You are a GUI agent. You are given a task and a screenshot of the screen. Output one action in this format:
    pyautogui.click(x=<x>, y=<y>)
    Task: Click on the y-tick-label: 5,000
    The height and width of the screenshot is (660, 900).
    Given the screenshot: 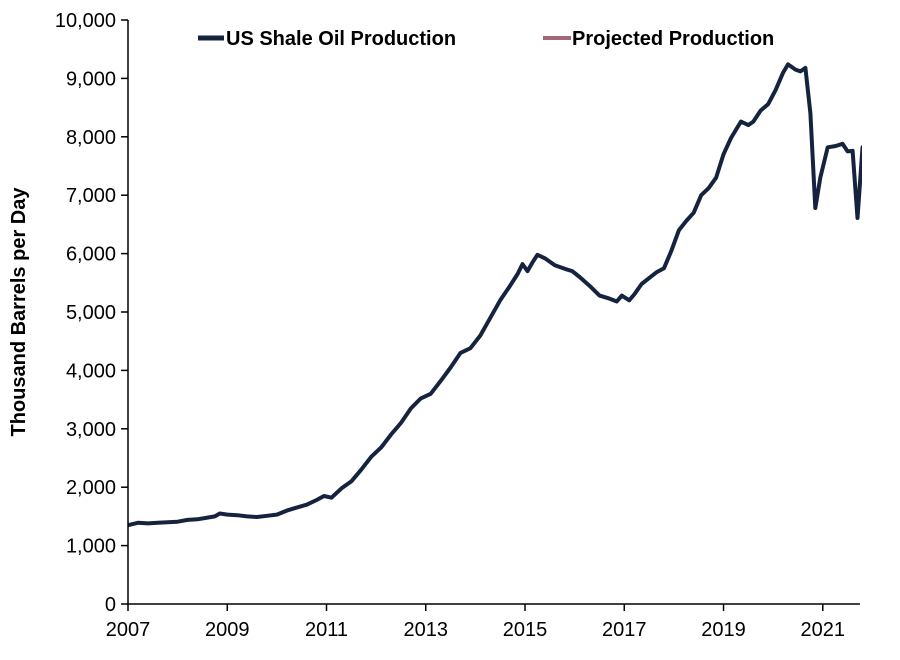 What is the action you would take?
    pyautogui.click(x=91, y=313)
    